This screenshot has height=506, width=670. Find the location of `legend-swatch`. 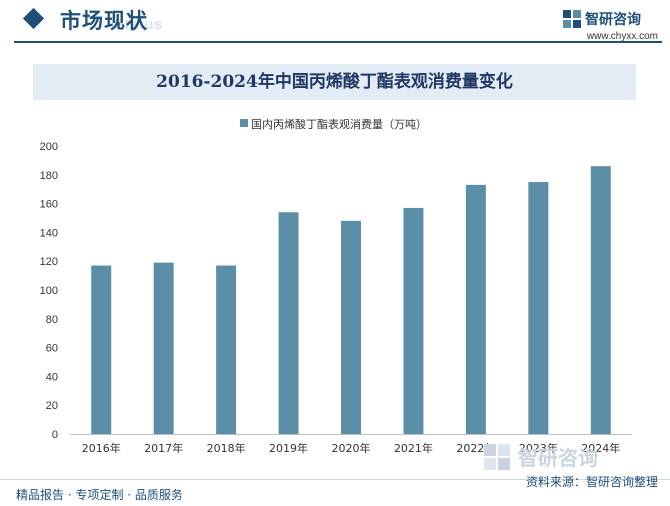

legend-swatch is located at coordinates (244, 123).